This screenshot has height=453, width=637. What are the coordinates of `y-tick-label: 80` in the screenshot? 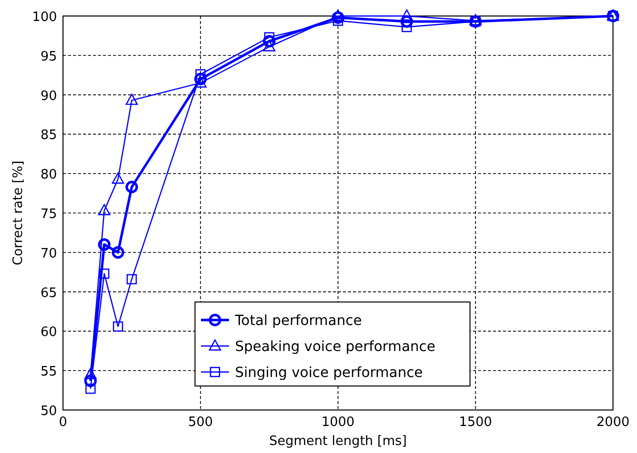 It's located at (48, 175).